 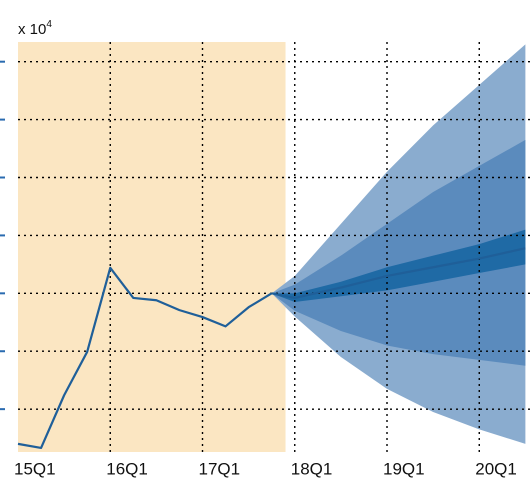 I want to click on multiplier-base: x 10, so click(x=32, y=29).